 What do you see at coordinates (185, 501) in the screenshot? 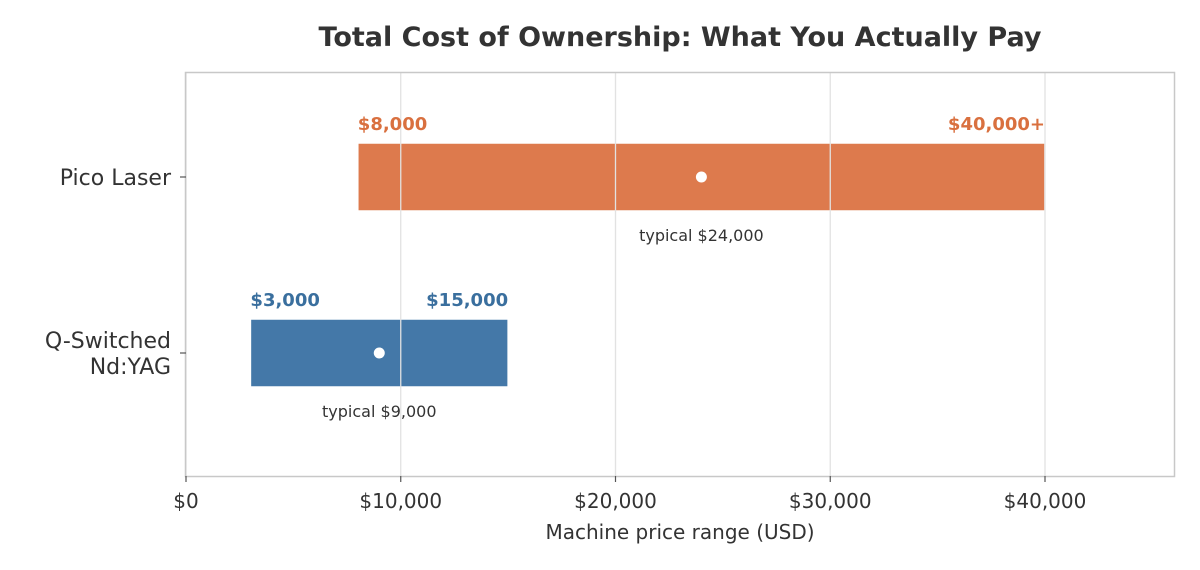
I see `x-tick-label: $0` at bounding box center [185, 501].